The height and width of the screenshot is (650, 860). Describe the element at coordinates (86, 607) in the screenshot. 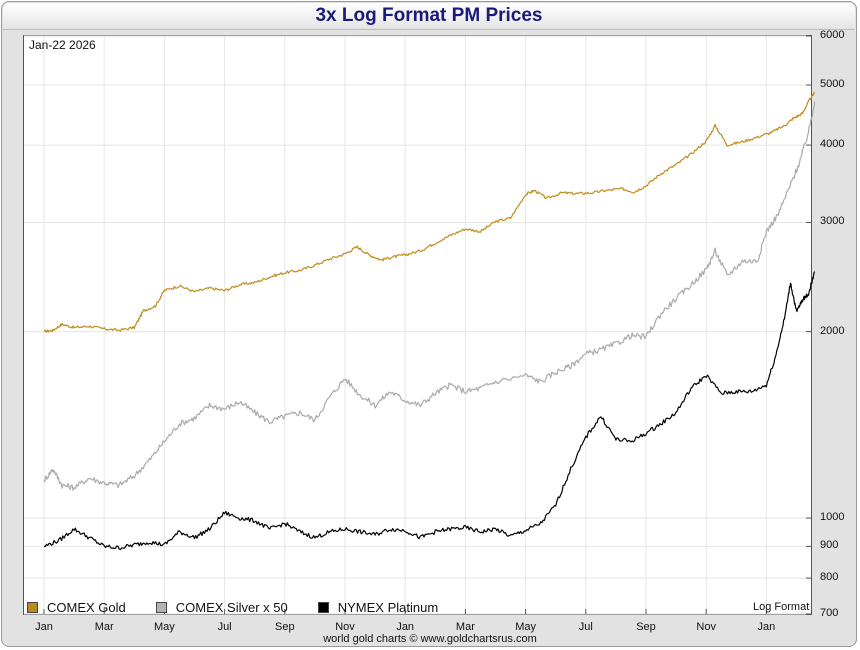

I see `legend-label-gold: COMEX Gold` at that location.